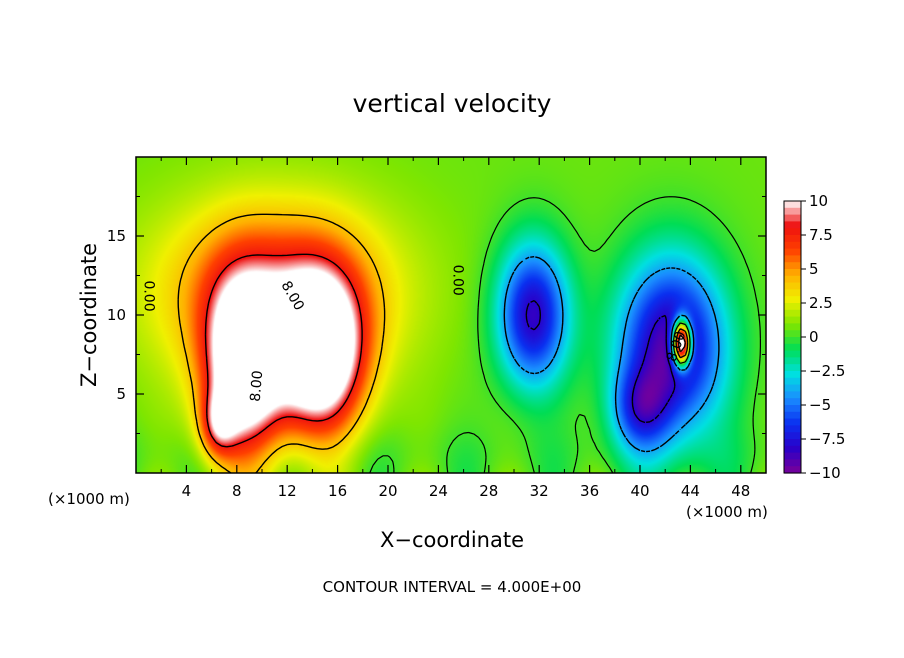 This screenshot has width=904, height=658. Describe the element at coordinates (452, 103) in the screenshot. I see `chart-title: vertical velocity` at that location.